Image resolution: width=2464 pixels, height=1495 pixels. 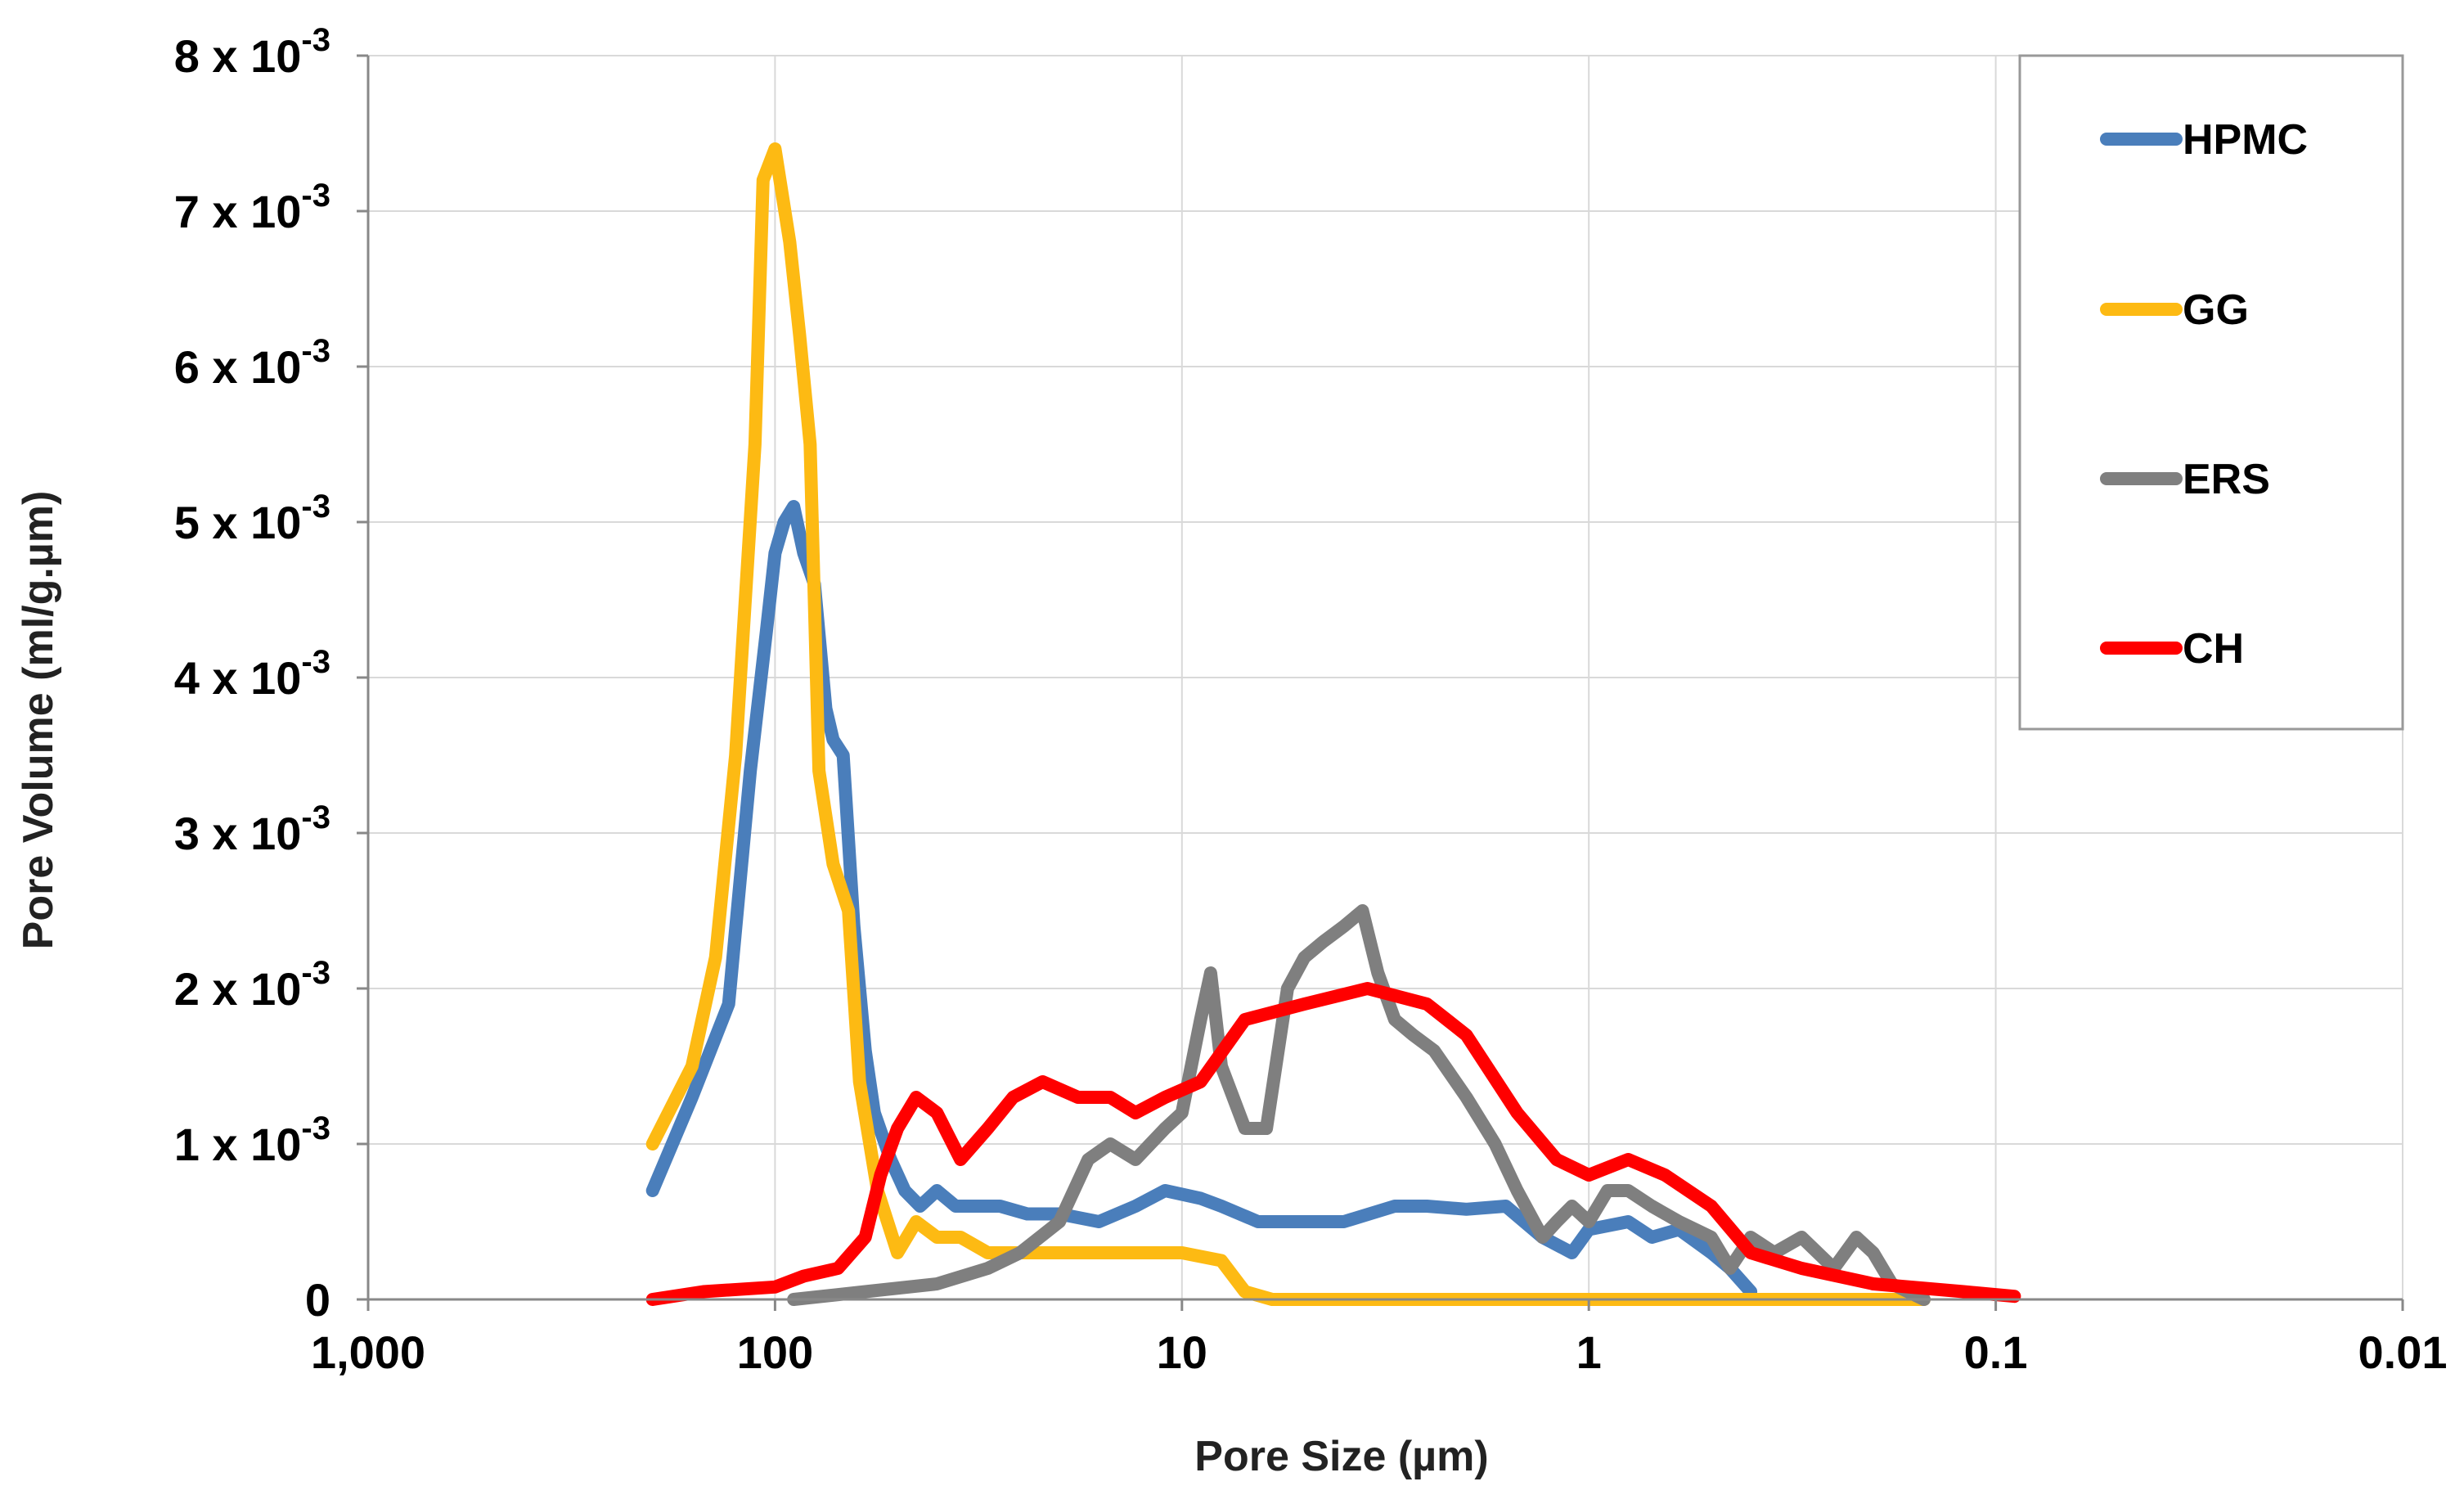 What do you see at coordinates (775, 1352) in the screenshot?
I see `x-tick-label: 100` at bounding box center [775, 1352].